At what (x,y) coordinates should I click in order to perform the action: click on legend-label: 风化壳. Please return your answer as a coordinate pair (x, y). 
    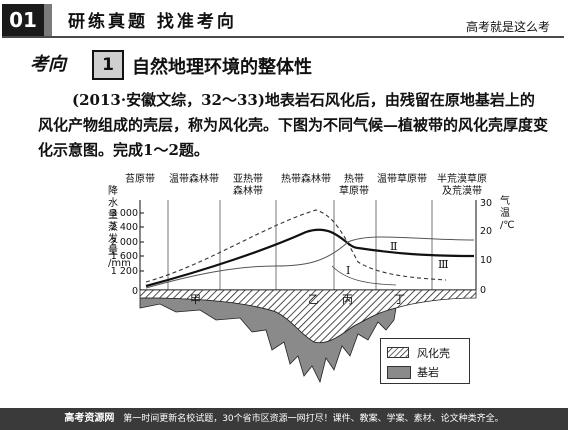
    Looking at the image, I should click on (433, 353).